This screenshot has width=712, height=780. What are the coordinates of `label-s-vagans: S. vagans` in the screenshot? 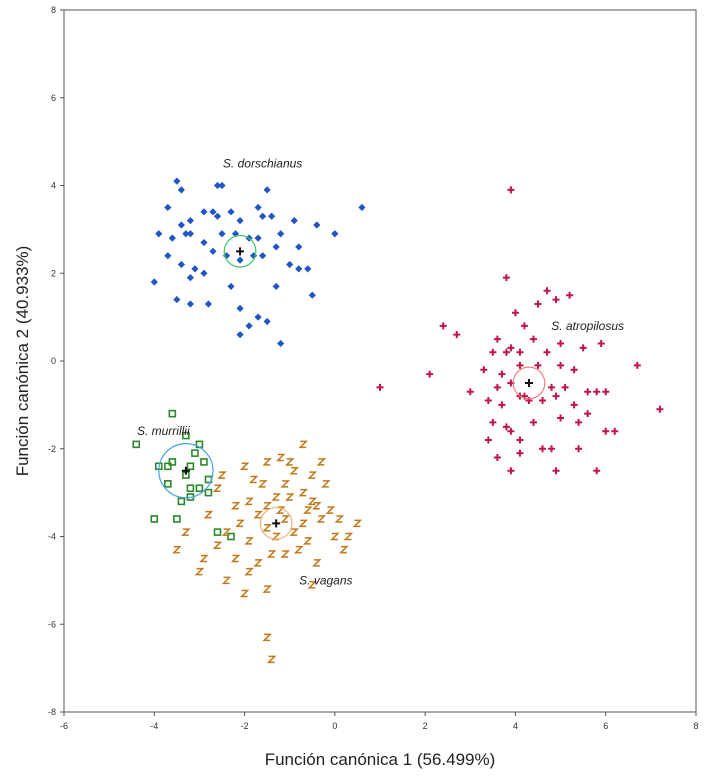 It's located at (325, 580).